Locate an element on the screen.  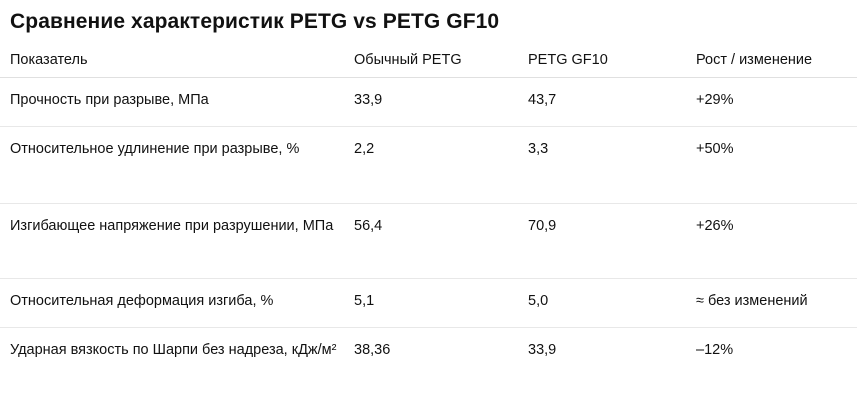
petg-gf10-value-cell: 43,7 is located at coordinates (602, 102).